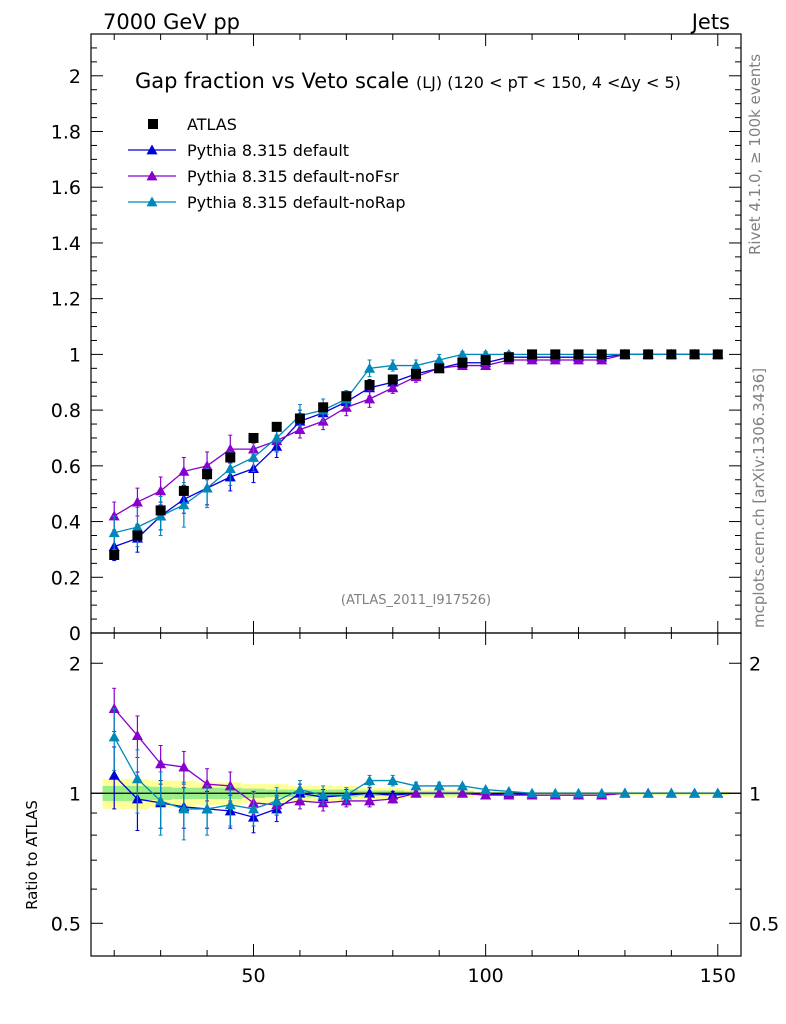  What do you see at coordinates (718, 976) in the screenshot?
I see `x-tick-label: 150` at bounding box center [718, 976].